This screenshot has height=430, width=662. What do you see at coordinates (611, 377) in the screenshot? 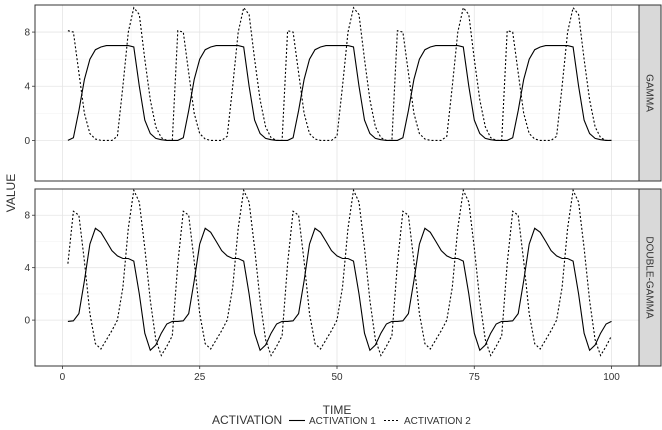
I see `x-tick-label: 100` at bounding box center [611, 377].